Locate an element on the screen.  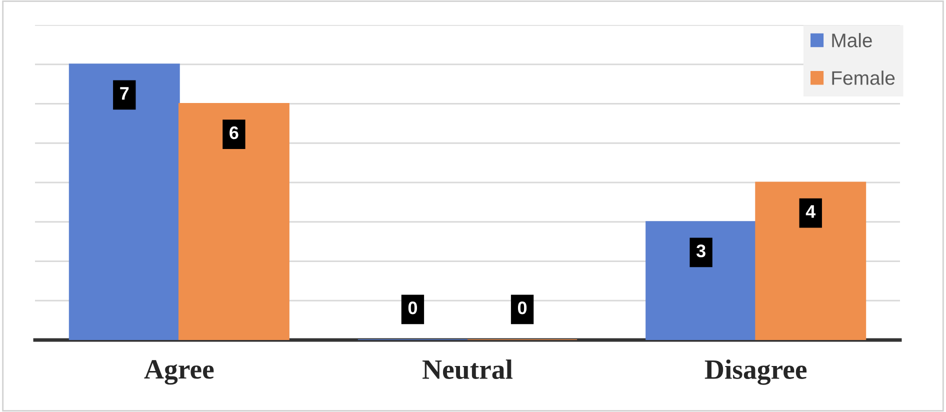
data-label: 7 is located at coordinates (124, 93).